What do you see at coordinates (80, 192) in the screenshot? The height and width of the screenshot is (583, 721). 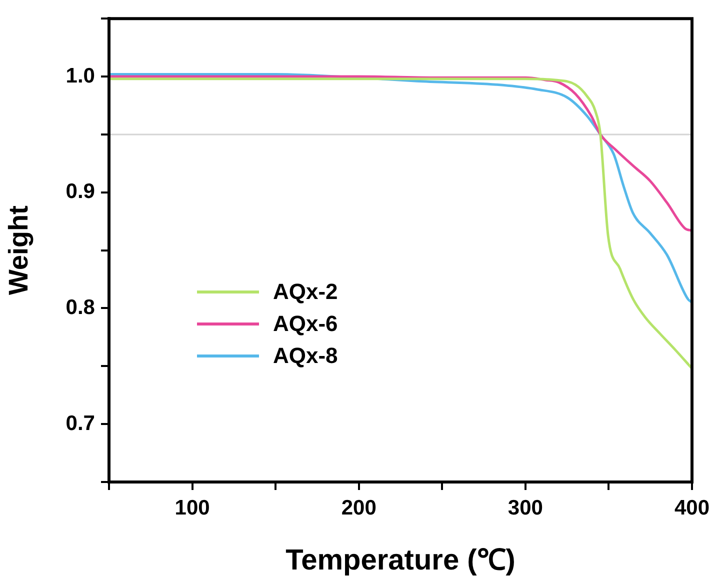 I see `y-tick-label: 0.9` at bounding box center [80, 192].